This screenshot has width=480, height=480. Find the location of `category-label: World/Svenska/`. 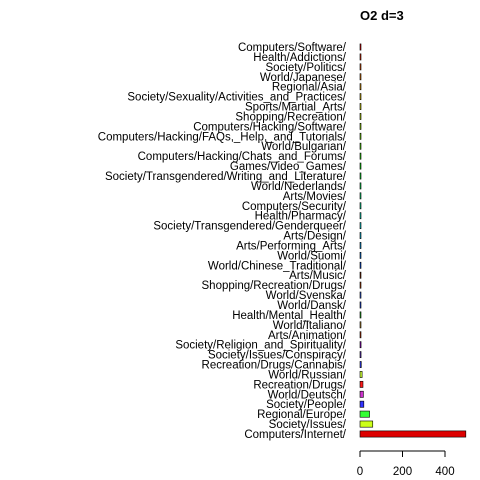

category-label: World/Svenska/ is located at coordinates (306, 296).